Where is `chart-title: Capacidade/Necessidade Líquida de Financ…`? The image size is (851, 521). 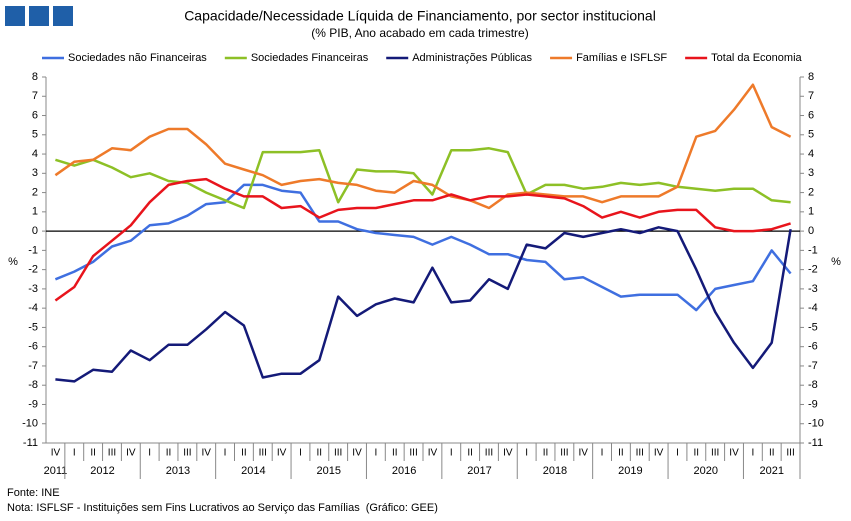 chart-title: Capacidade/Necessidade Líquida de Financ… is located at coordinates (420, 16).